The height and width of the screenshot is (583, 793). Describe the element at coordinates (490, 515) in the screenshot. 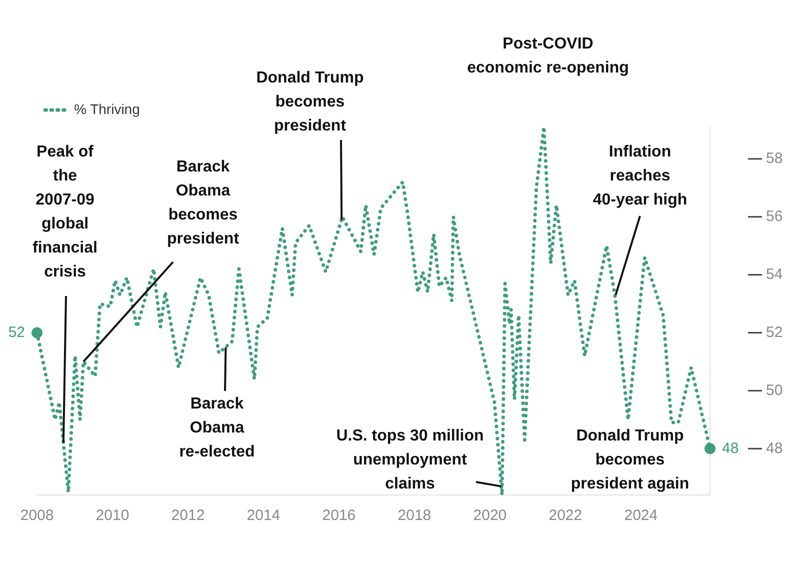

I see `x-tick-label: 2020` at that location.